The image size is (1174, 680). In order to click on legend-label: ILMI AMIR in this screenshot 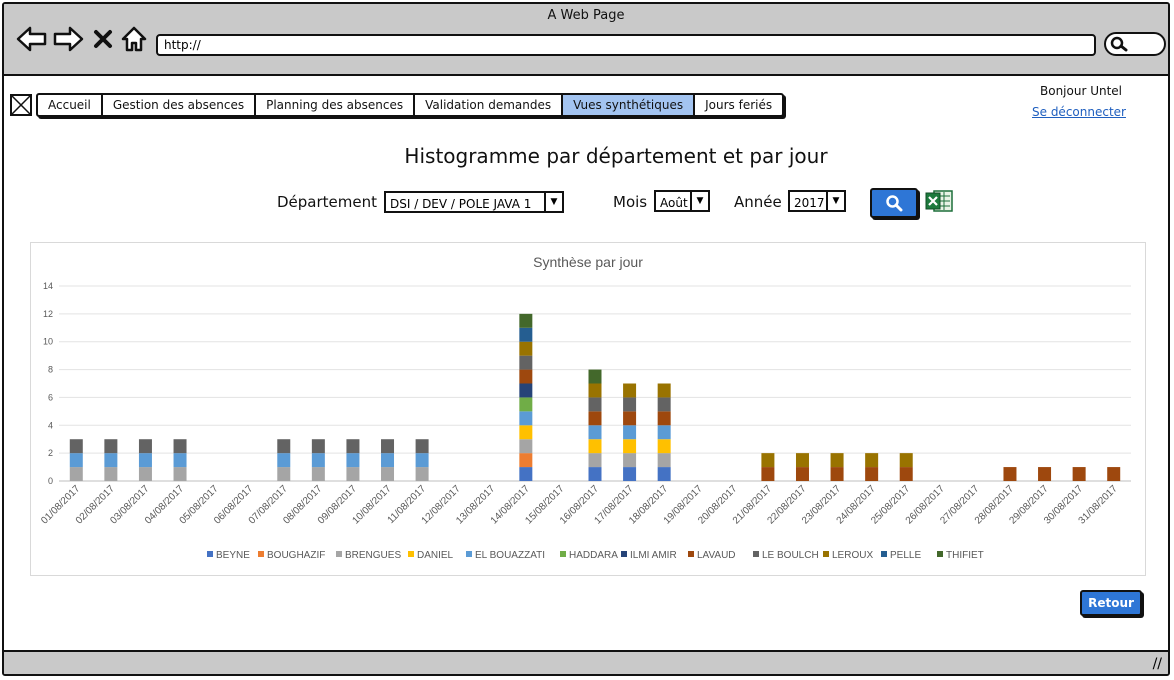, I will do `click(653, 555)`.